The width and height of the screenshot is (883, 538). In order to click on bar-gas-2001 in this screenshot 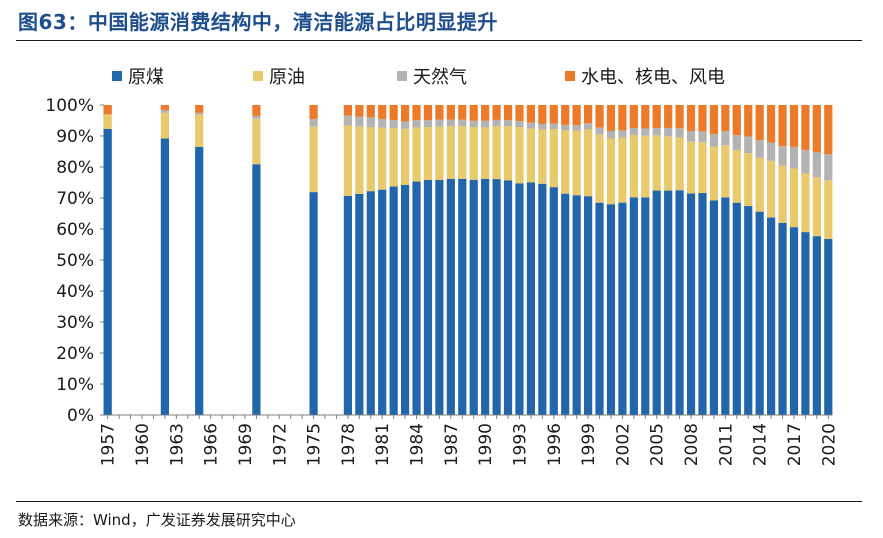, I will do `click(611, 135)`.